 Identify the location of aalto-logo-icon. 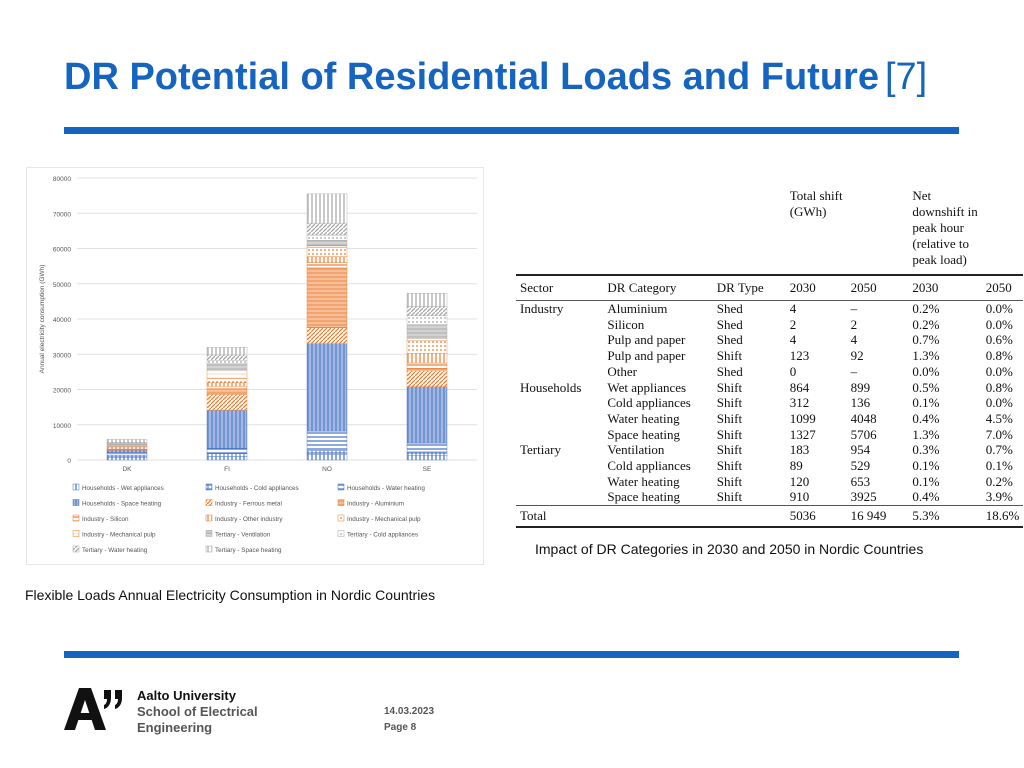
(93, 709).